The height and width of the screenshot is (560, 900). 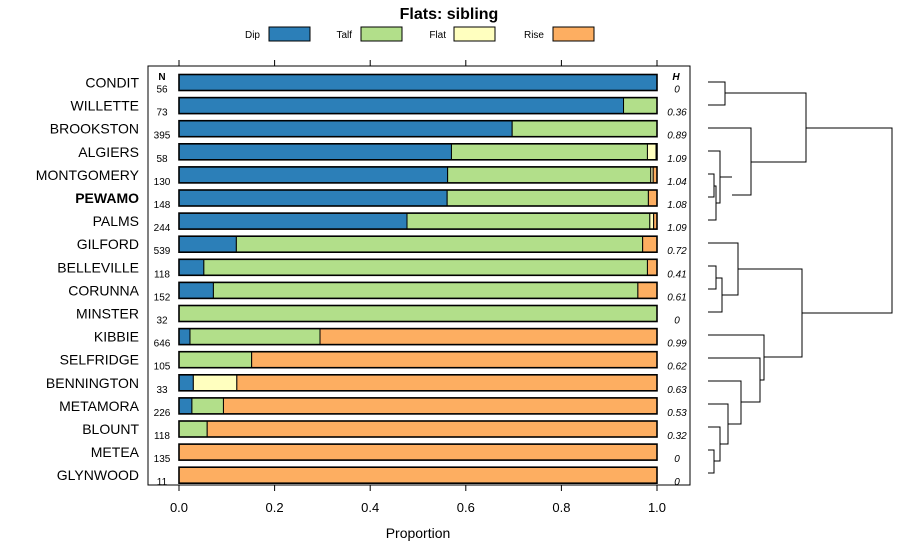 What do you see at coordinates (677, 482) in the screenshot?
I see `h-value: 0` at bounding box center [677, 482].